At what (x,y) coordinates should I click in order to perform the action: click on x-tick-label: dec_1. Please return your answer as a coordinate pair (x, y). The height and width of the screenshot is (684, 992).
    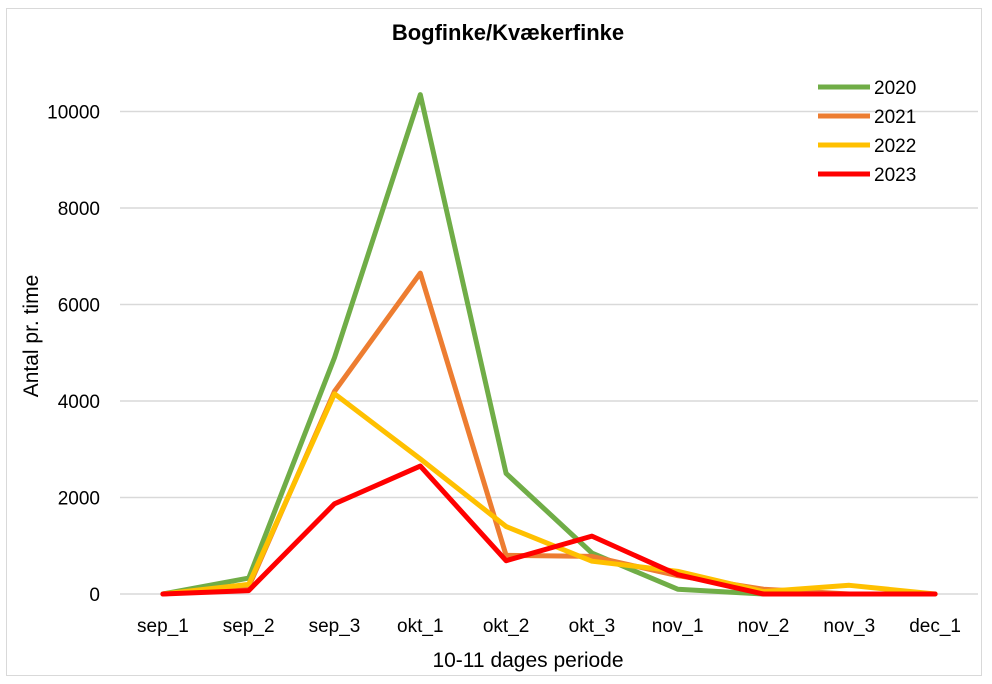
    Looking at the image, I should click on (935, 626).